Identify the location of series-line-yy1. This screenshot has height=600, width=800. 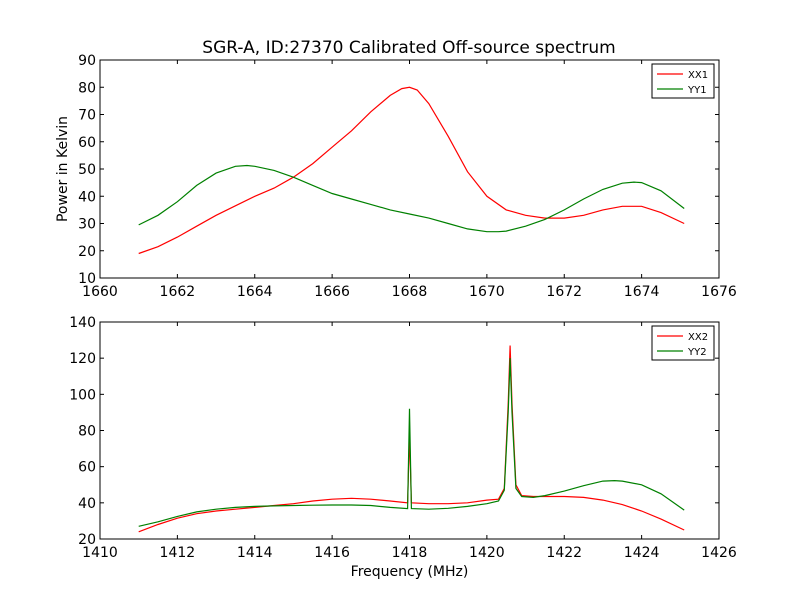
(411, 198).